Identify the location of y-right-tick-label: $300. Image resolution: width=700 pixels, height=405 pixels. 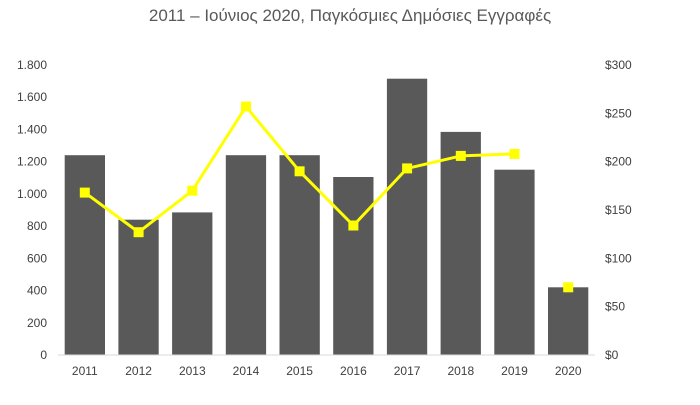
(618, 65).